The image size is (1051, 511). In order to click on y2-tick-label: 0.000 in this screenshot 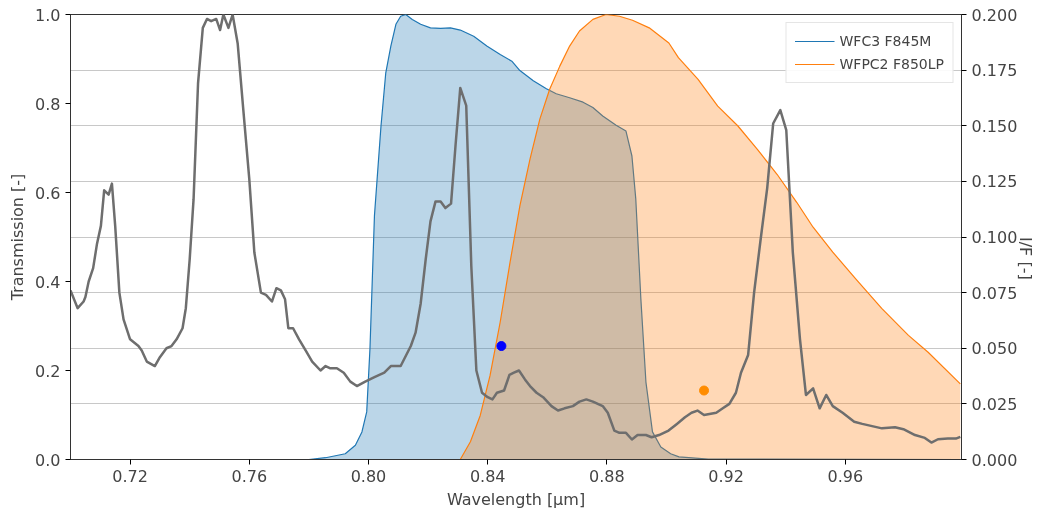, I will do `click(994, 460)`.